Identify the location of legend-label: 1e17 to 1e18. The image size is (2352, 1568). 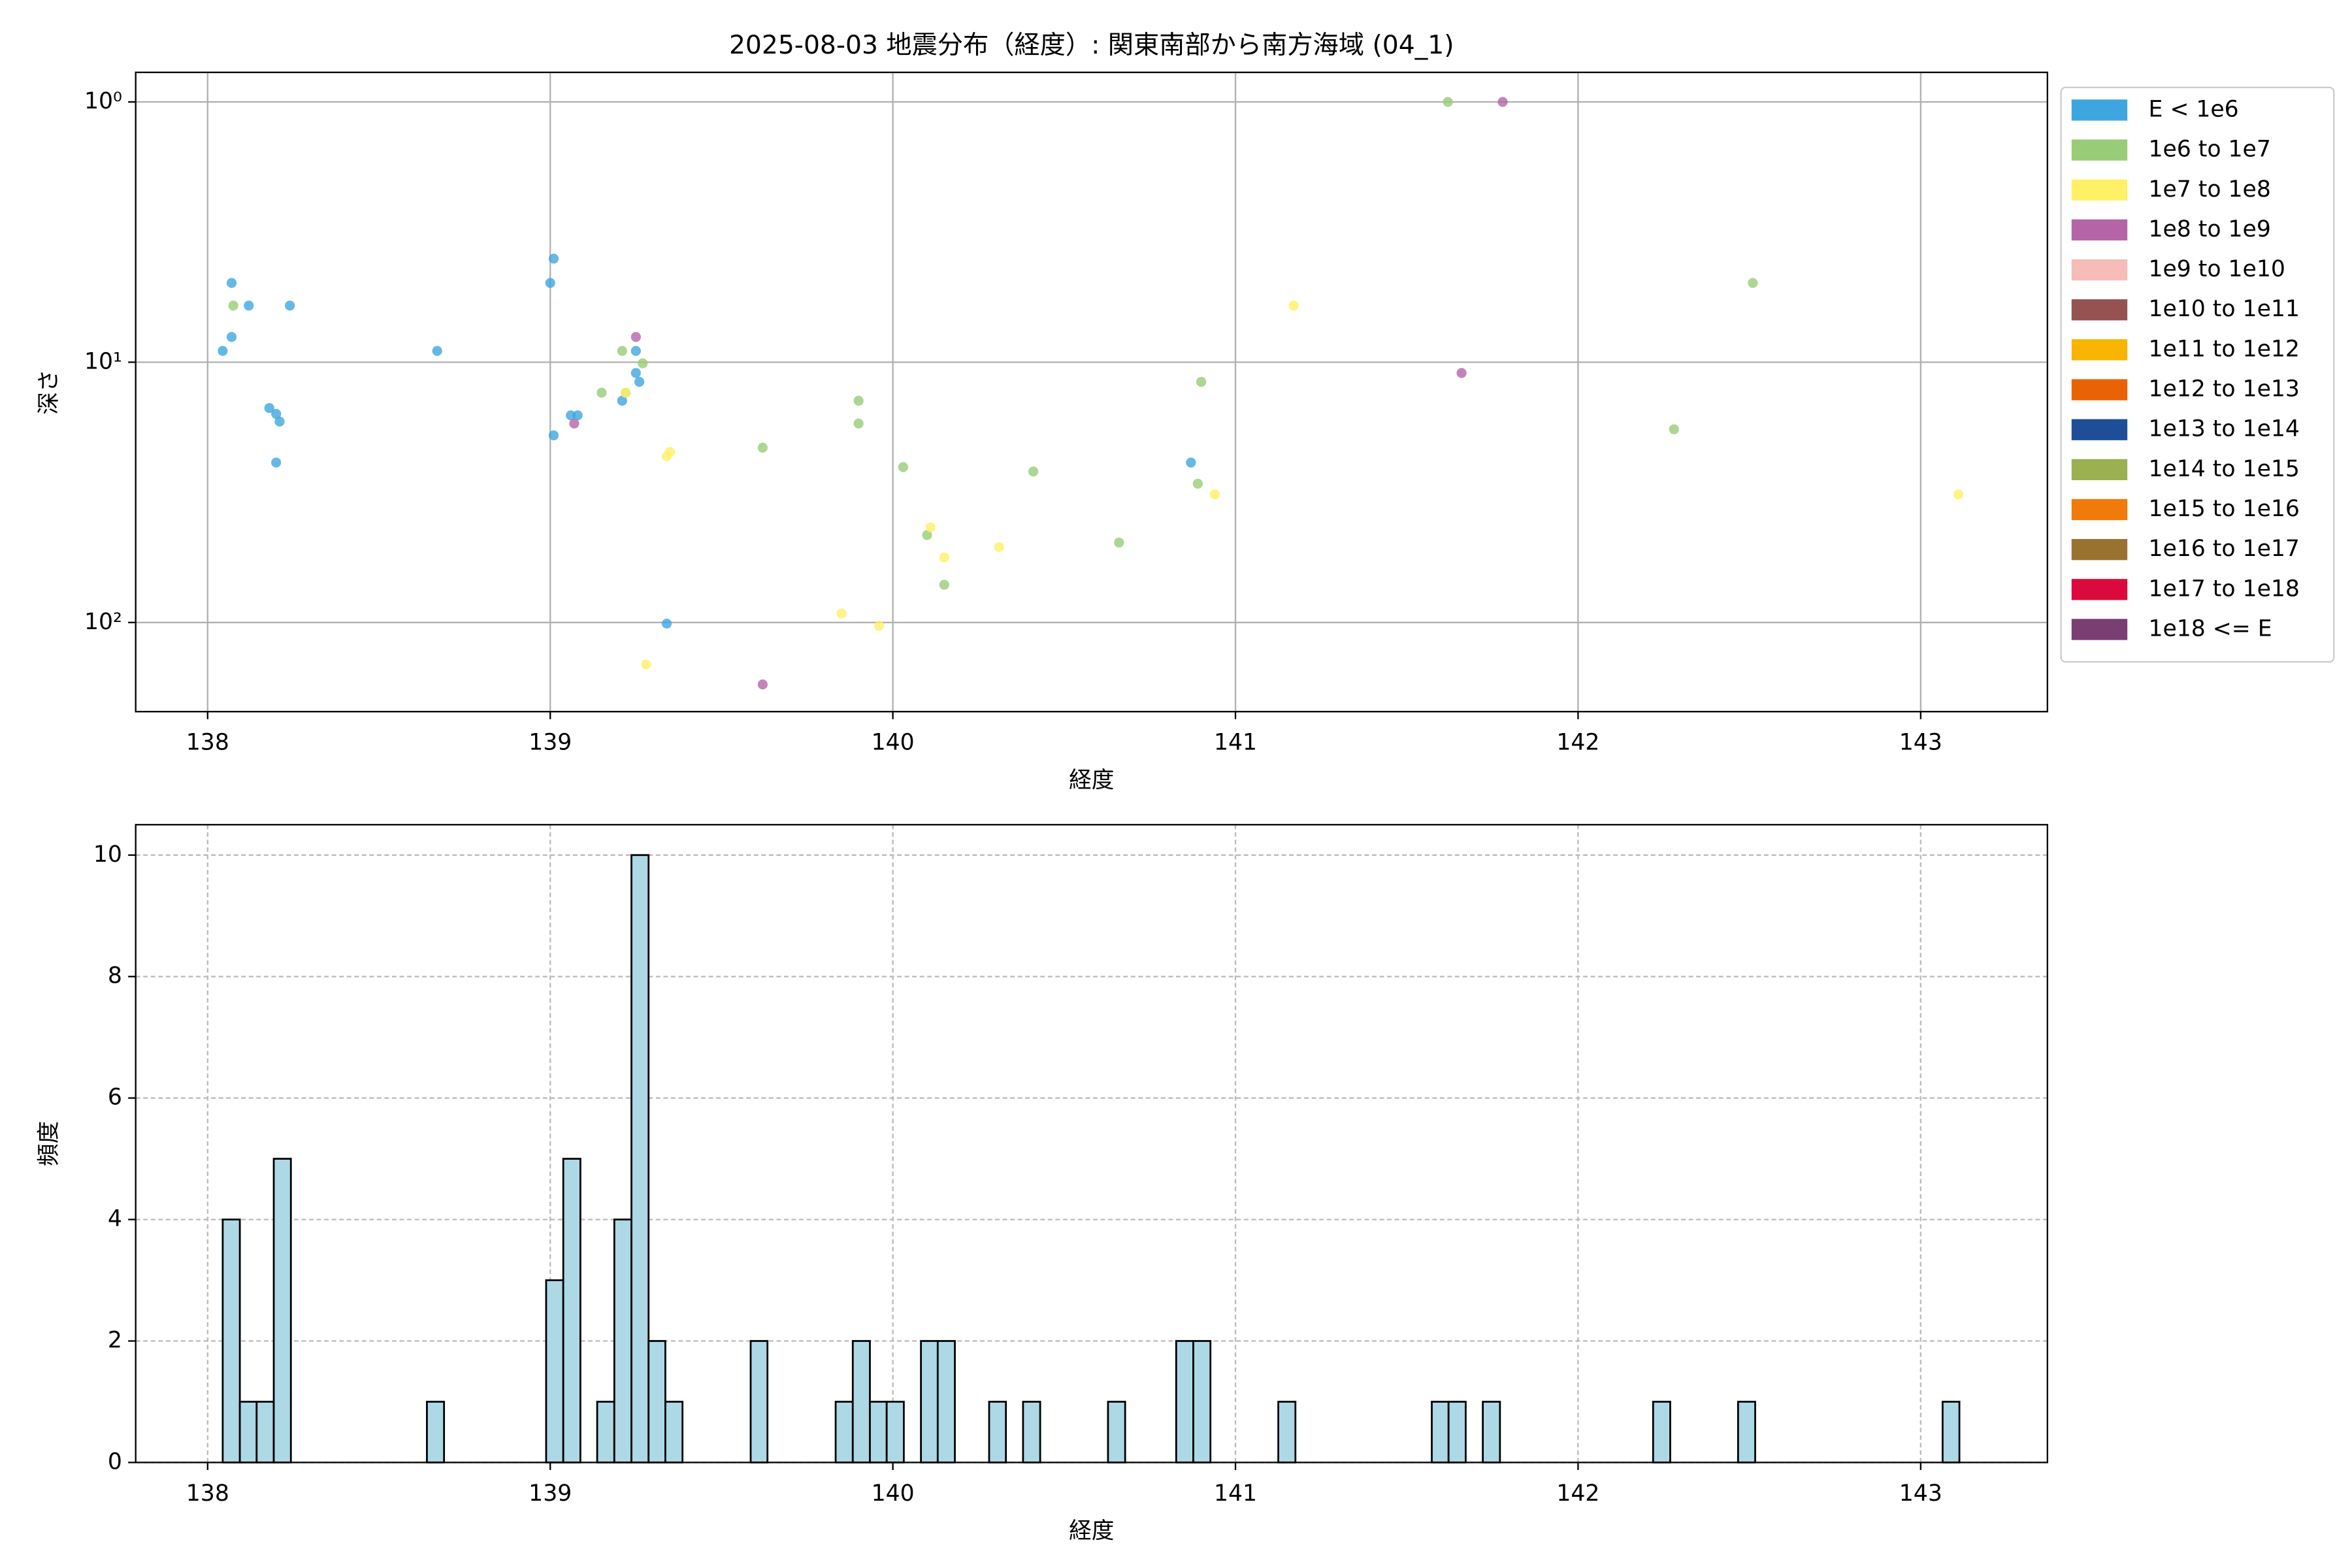
(2223, 589).